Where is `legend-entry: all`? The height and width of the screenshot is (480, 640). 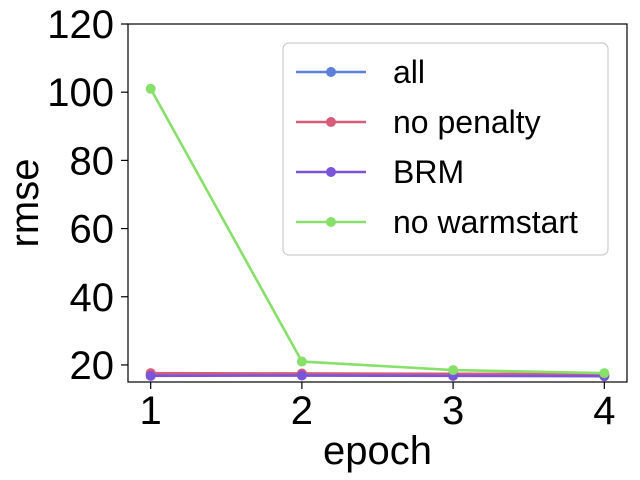
legend-entry: all is located at coordinates (360, 72).